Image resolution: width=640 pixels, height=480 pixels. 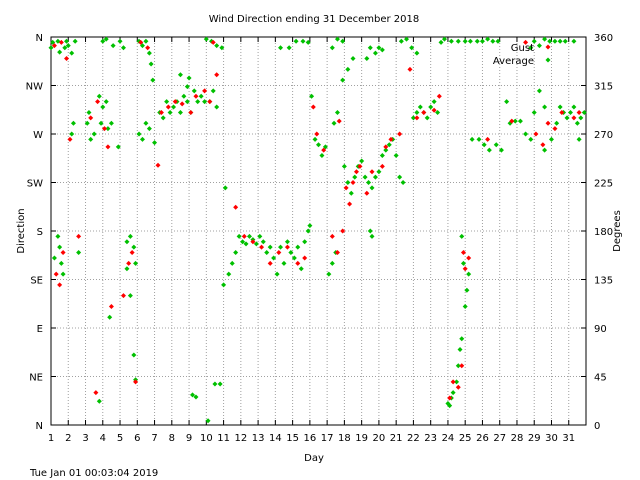 I want to click on y-tick-label-right-0: 0, so click(x=597, y=426).